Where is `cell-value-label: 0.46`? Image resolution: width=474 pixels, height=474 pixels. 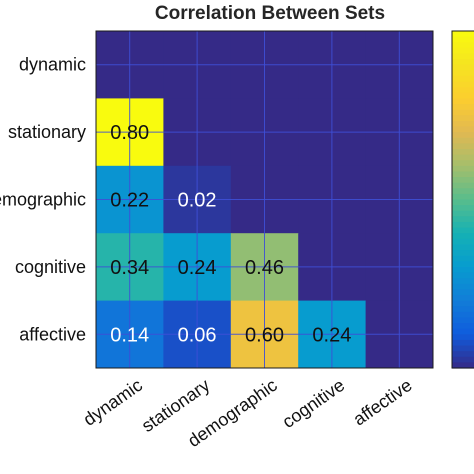 cell-value-label: 0.46 is located at coordinates (264, 268).